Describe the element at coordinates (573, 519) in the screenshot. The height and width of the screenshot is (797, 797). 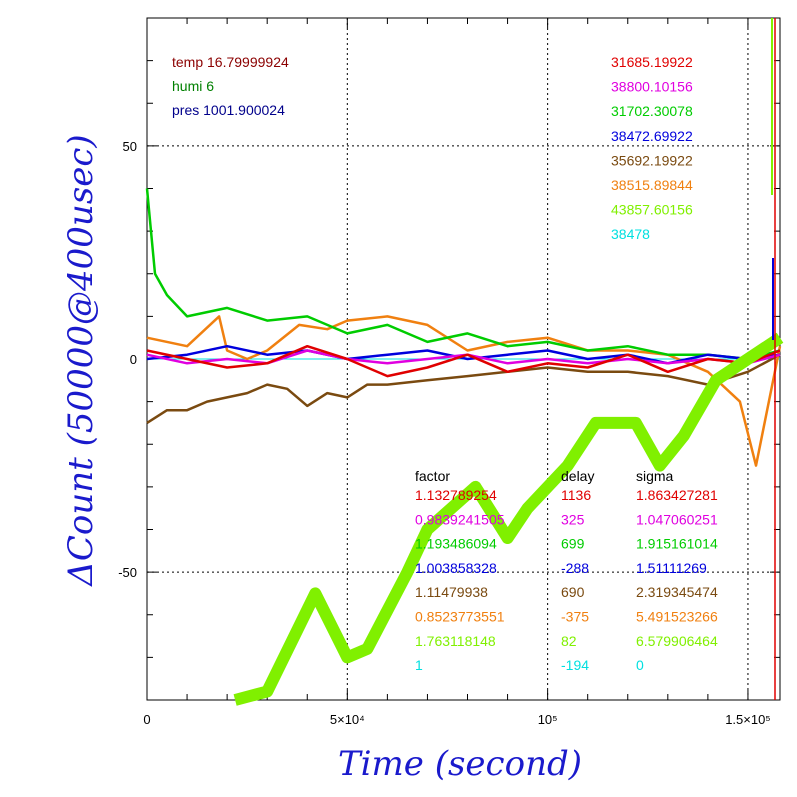
I see `delay-value-1: 325` at that location.